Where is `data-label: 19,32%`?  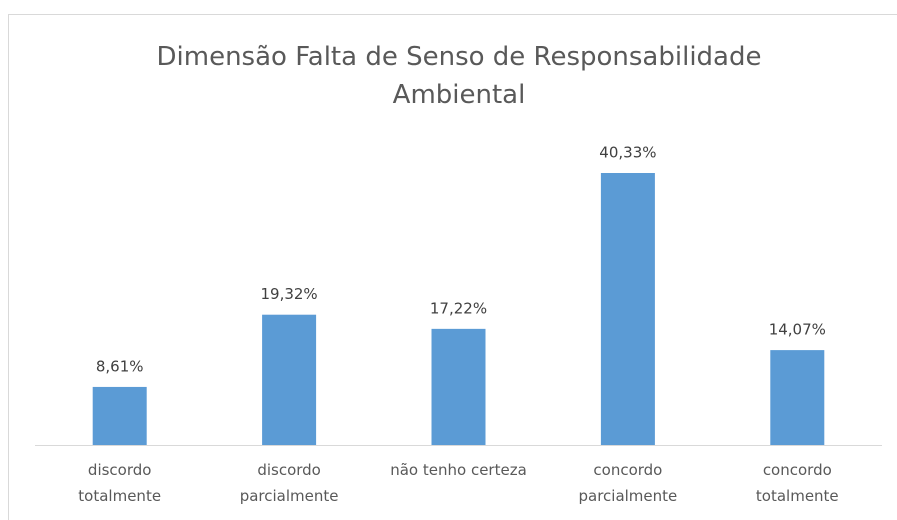
data-label: 19,32% is located at coordinates (288, 294).